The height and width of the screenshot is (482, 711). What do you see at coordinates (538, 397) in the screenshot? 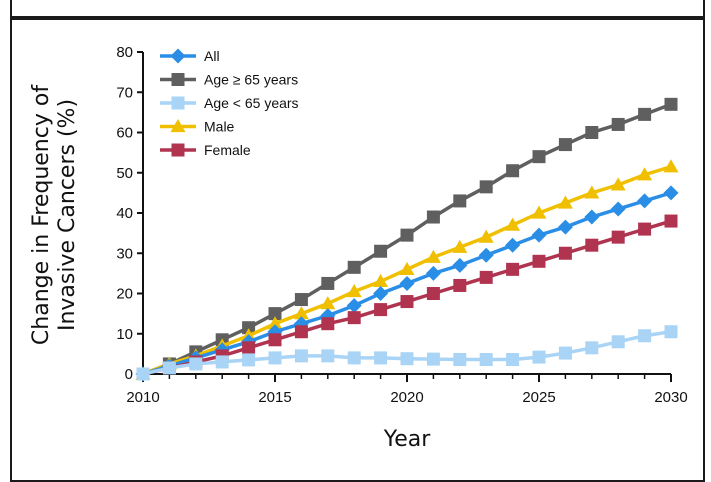
I see `x-tick-label: 2025` at bounding box center [538, 397].